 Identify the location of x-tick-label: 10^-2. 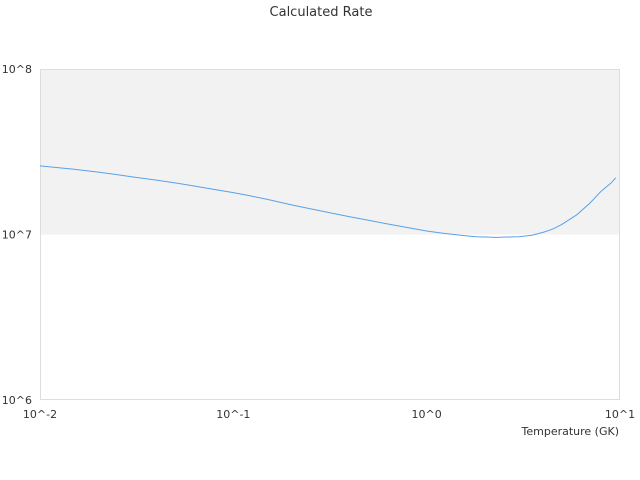
(40, 414).